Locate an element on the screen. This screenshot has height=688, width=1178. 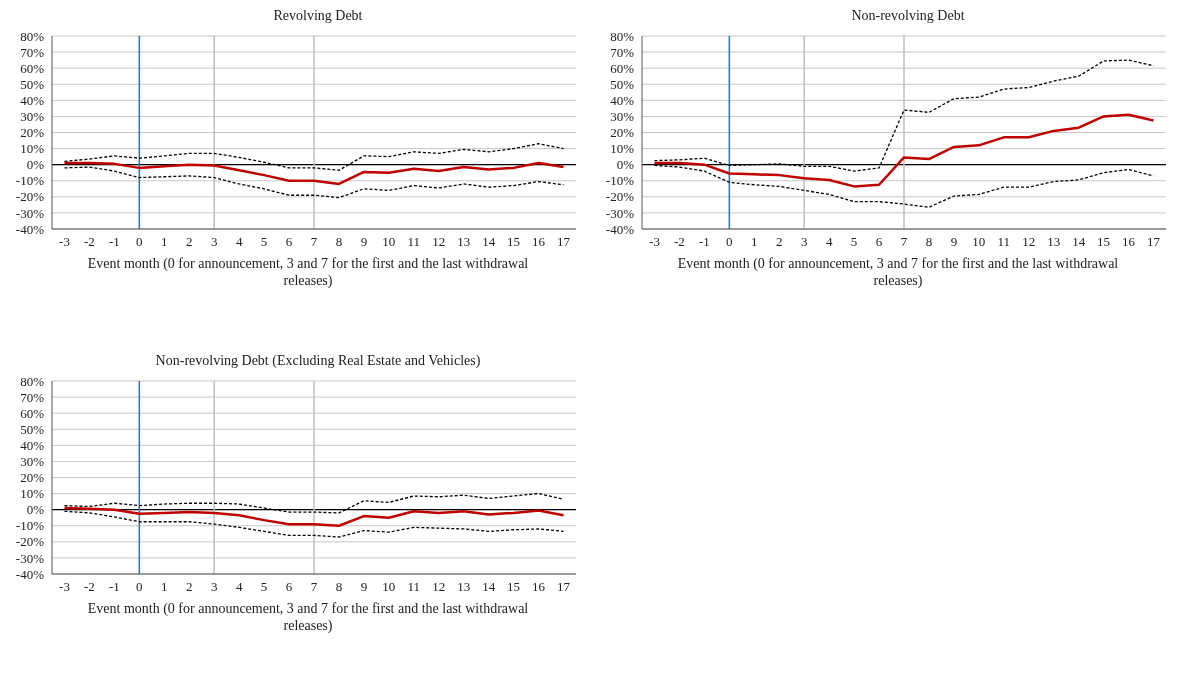
chart-title: Revolving Debt is located at coordinates (318, 16).